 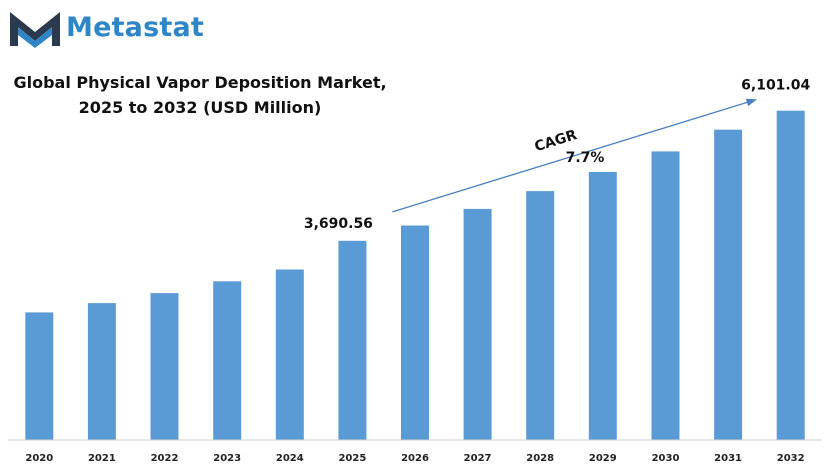 I want to click on x-tick-label: 2025, so click(x=352, y=458).